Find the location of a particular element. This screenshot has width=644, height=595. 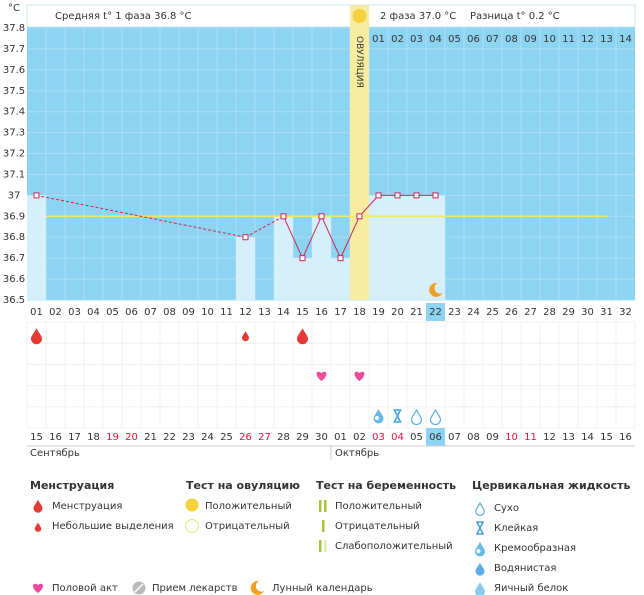

date-label: 25 is located at coordinates (226, 437).